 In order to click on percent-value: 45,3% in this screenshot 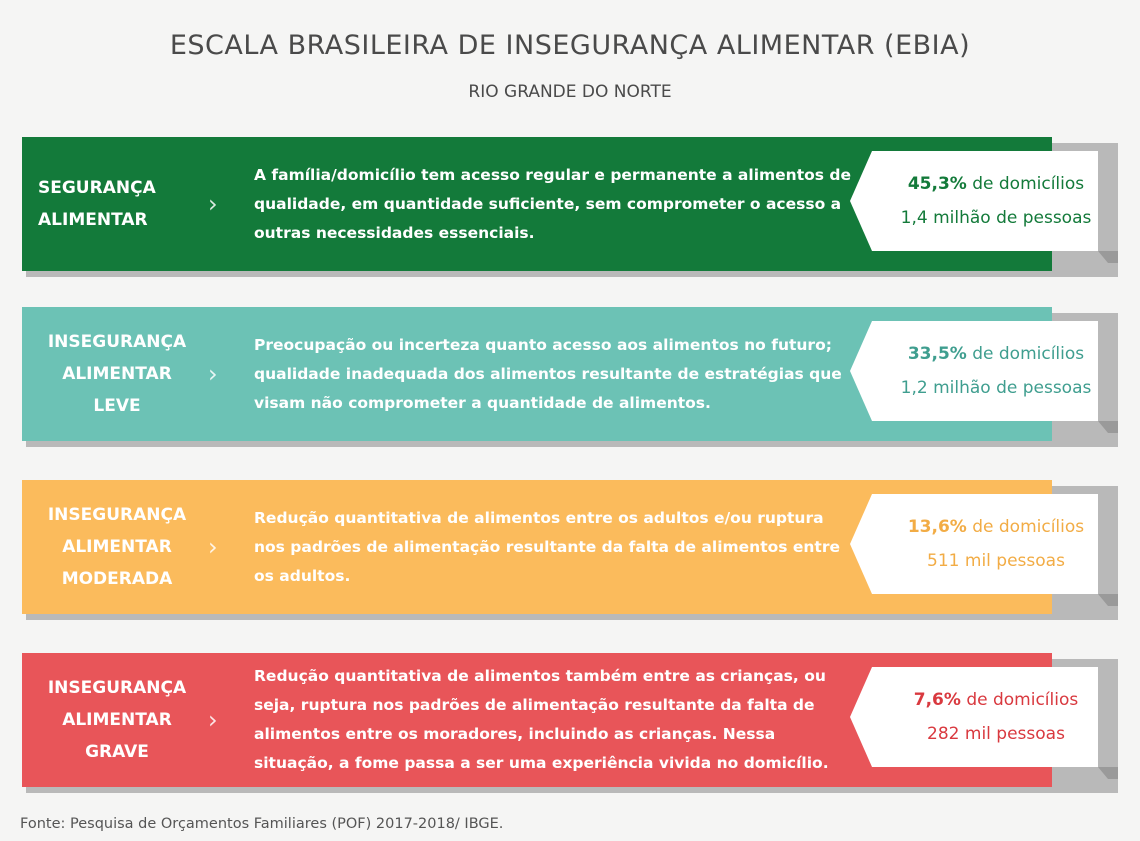, I will do `click(937, 184)`.